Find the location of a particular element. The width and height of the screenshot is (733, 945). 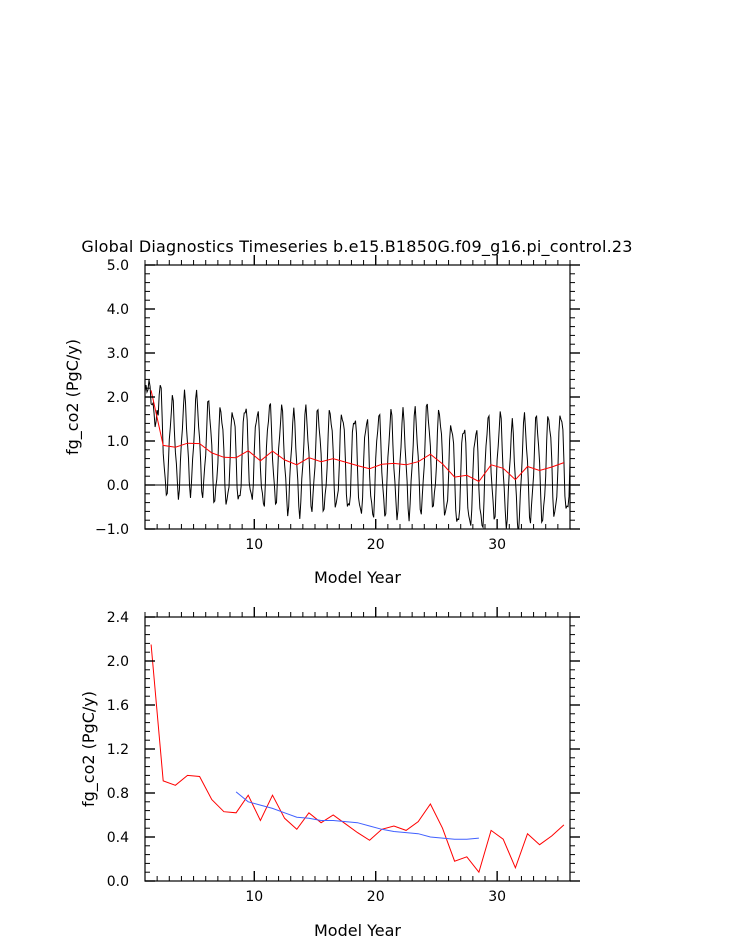

y-tick-label: 4.0 is located at coordinates (118, 310).